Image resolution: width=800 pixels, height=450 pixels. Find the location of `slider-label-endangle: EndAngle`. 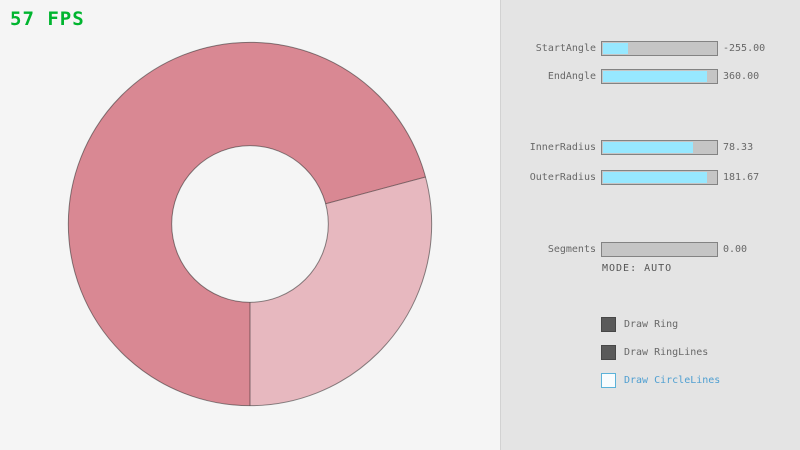

slider-label-endangle: EndAngle is located at coordinates (571, 76).